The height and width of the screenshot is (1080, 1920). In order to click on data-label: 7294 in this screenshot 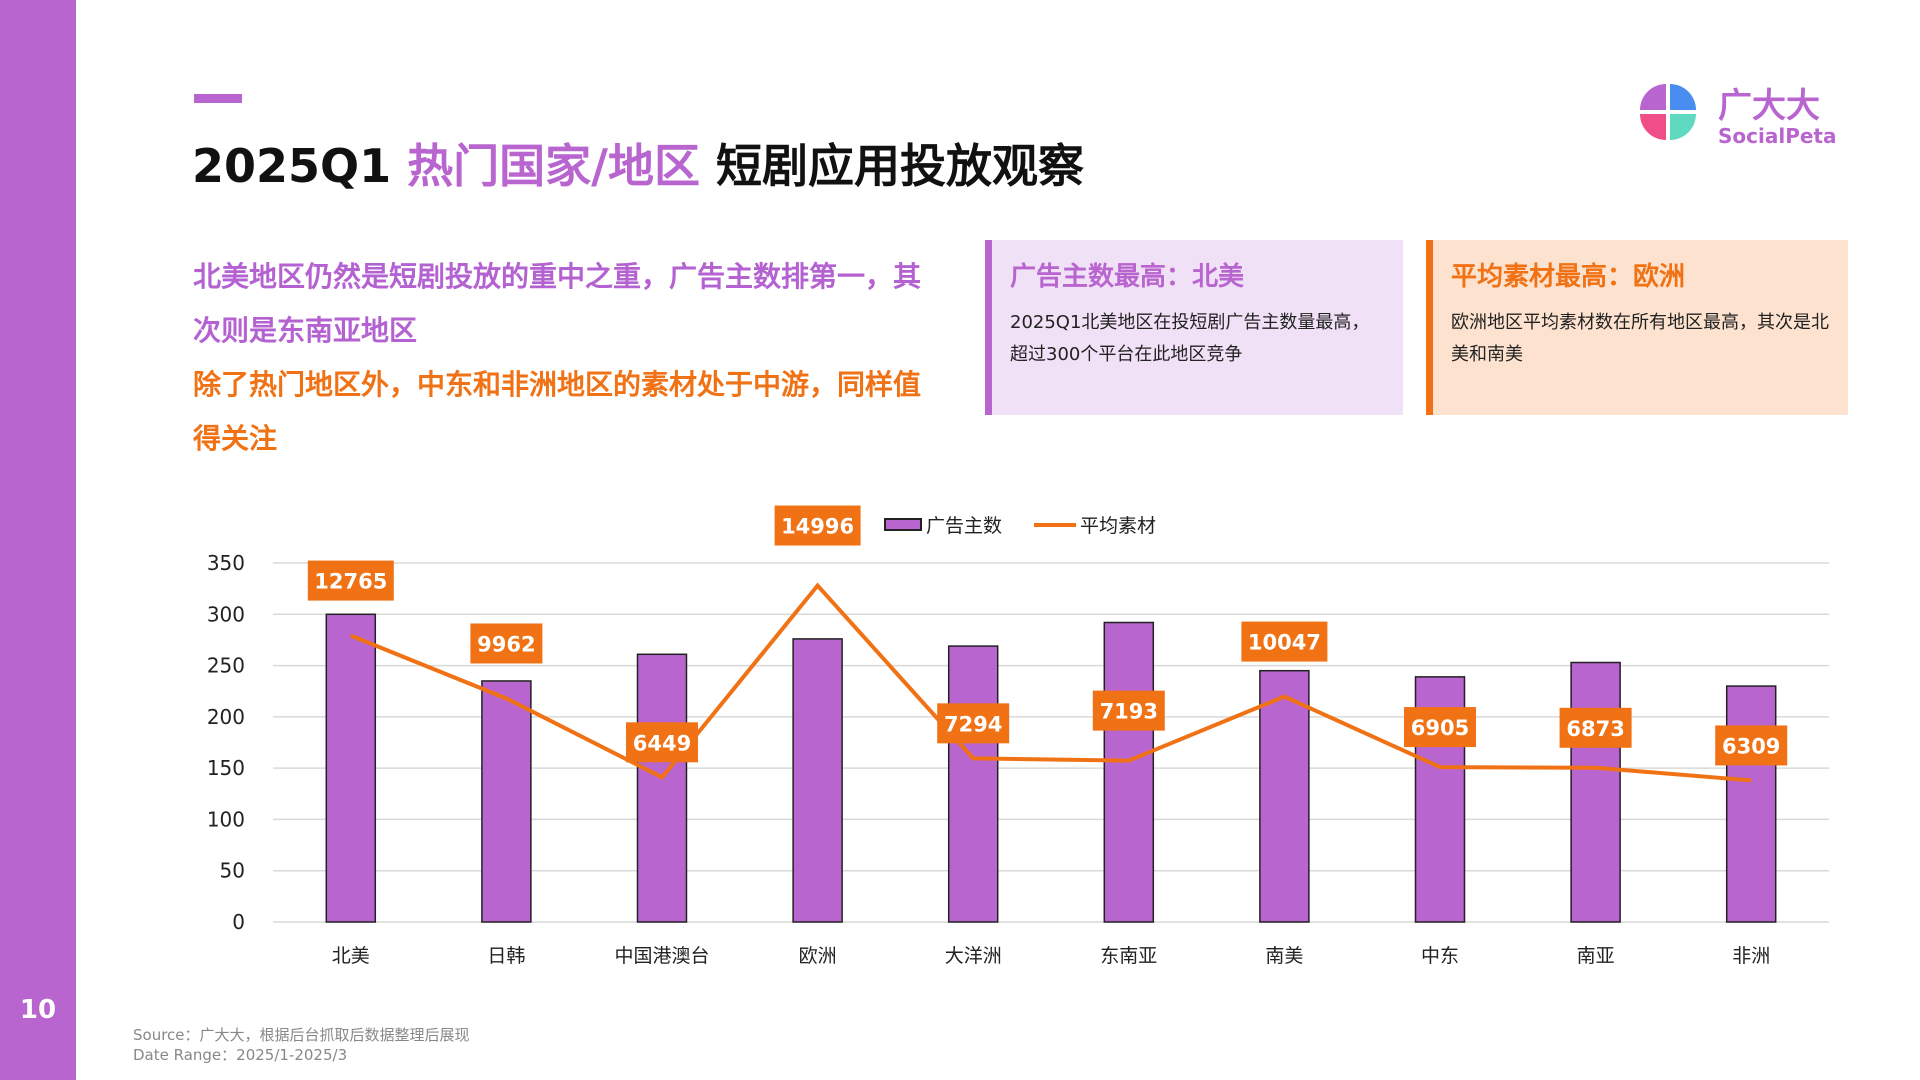, I will do `click(973, 724)`.